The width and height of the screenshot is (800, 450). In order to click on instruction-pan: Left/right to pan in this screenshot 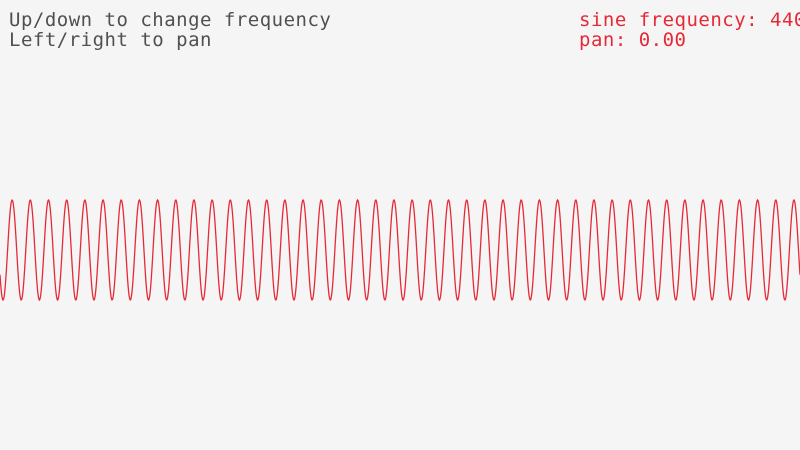, I will do `click(110, 40)`.